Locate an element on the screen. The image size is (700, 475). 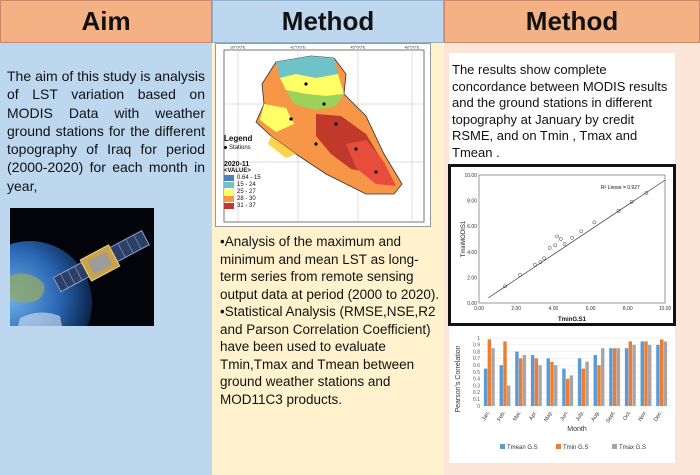
scatter-y-tick: 2.00 is located at coordinates (472, 278).